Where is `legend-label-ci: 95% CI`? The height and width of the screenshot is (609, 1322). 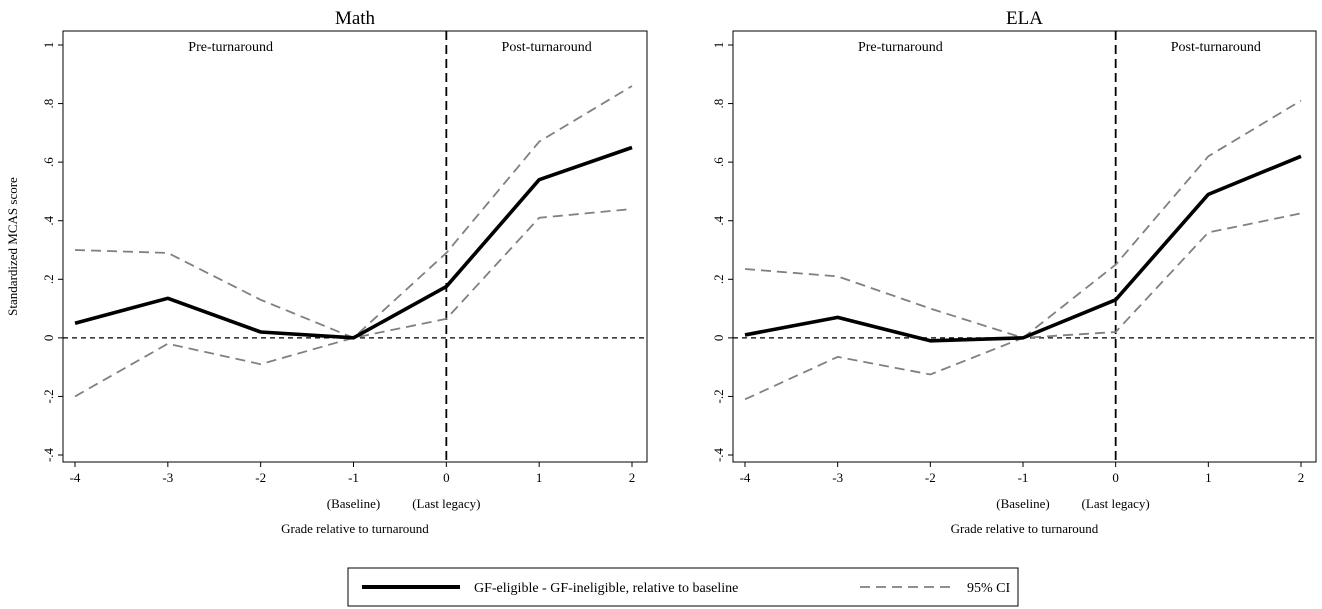
legend-label-ci: 95% CI is located at coordinates (989, 588).